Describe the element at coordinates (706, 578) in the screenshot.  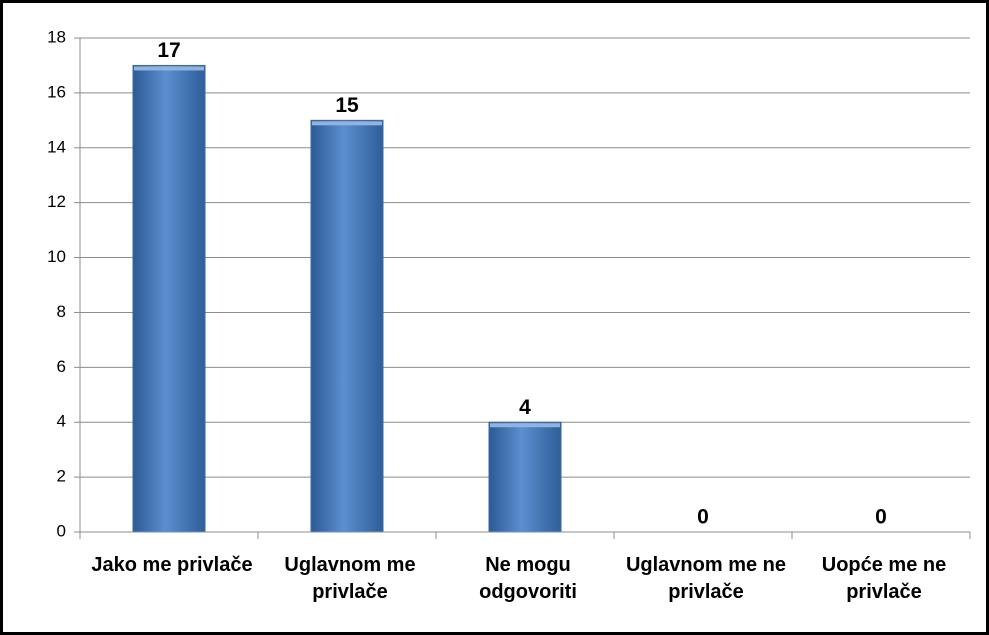
I see `x-tick-label: Uglavnom me ne privlače` at that location.